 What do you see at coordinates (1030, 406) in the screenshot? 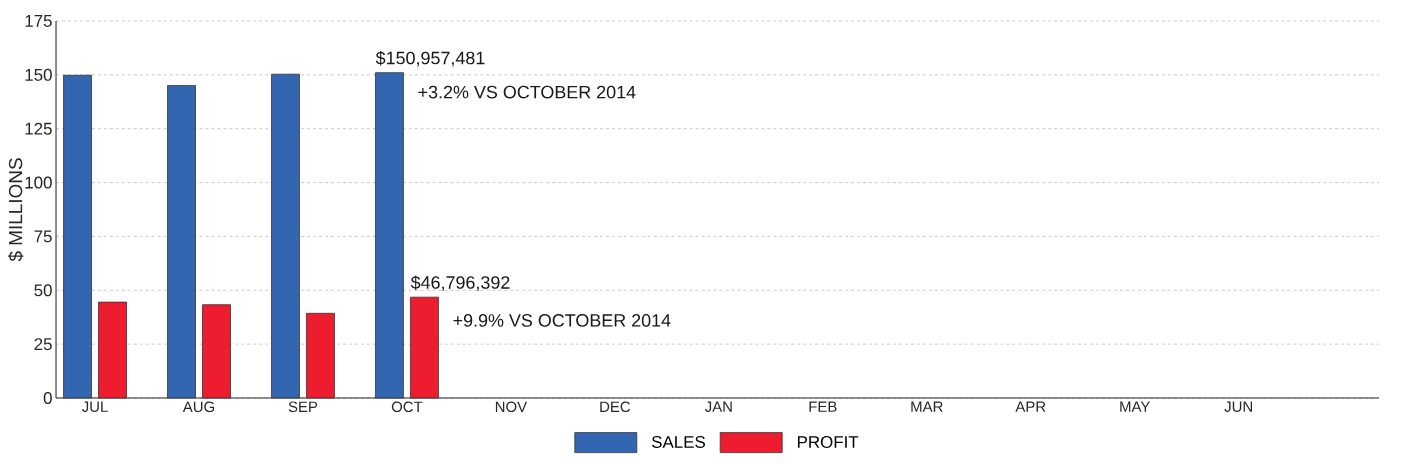
I see `x-tick-label: APR` at bounding box center [1030, 406].